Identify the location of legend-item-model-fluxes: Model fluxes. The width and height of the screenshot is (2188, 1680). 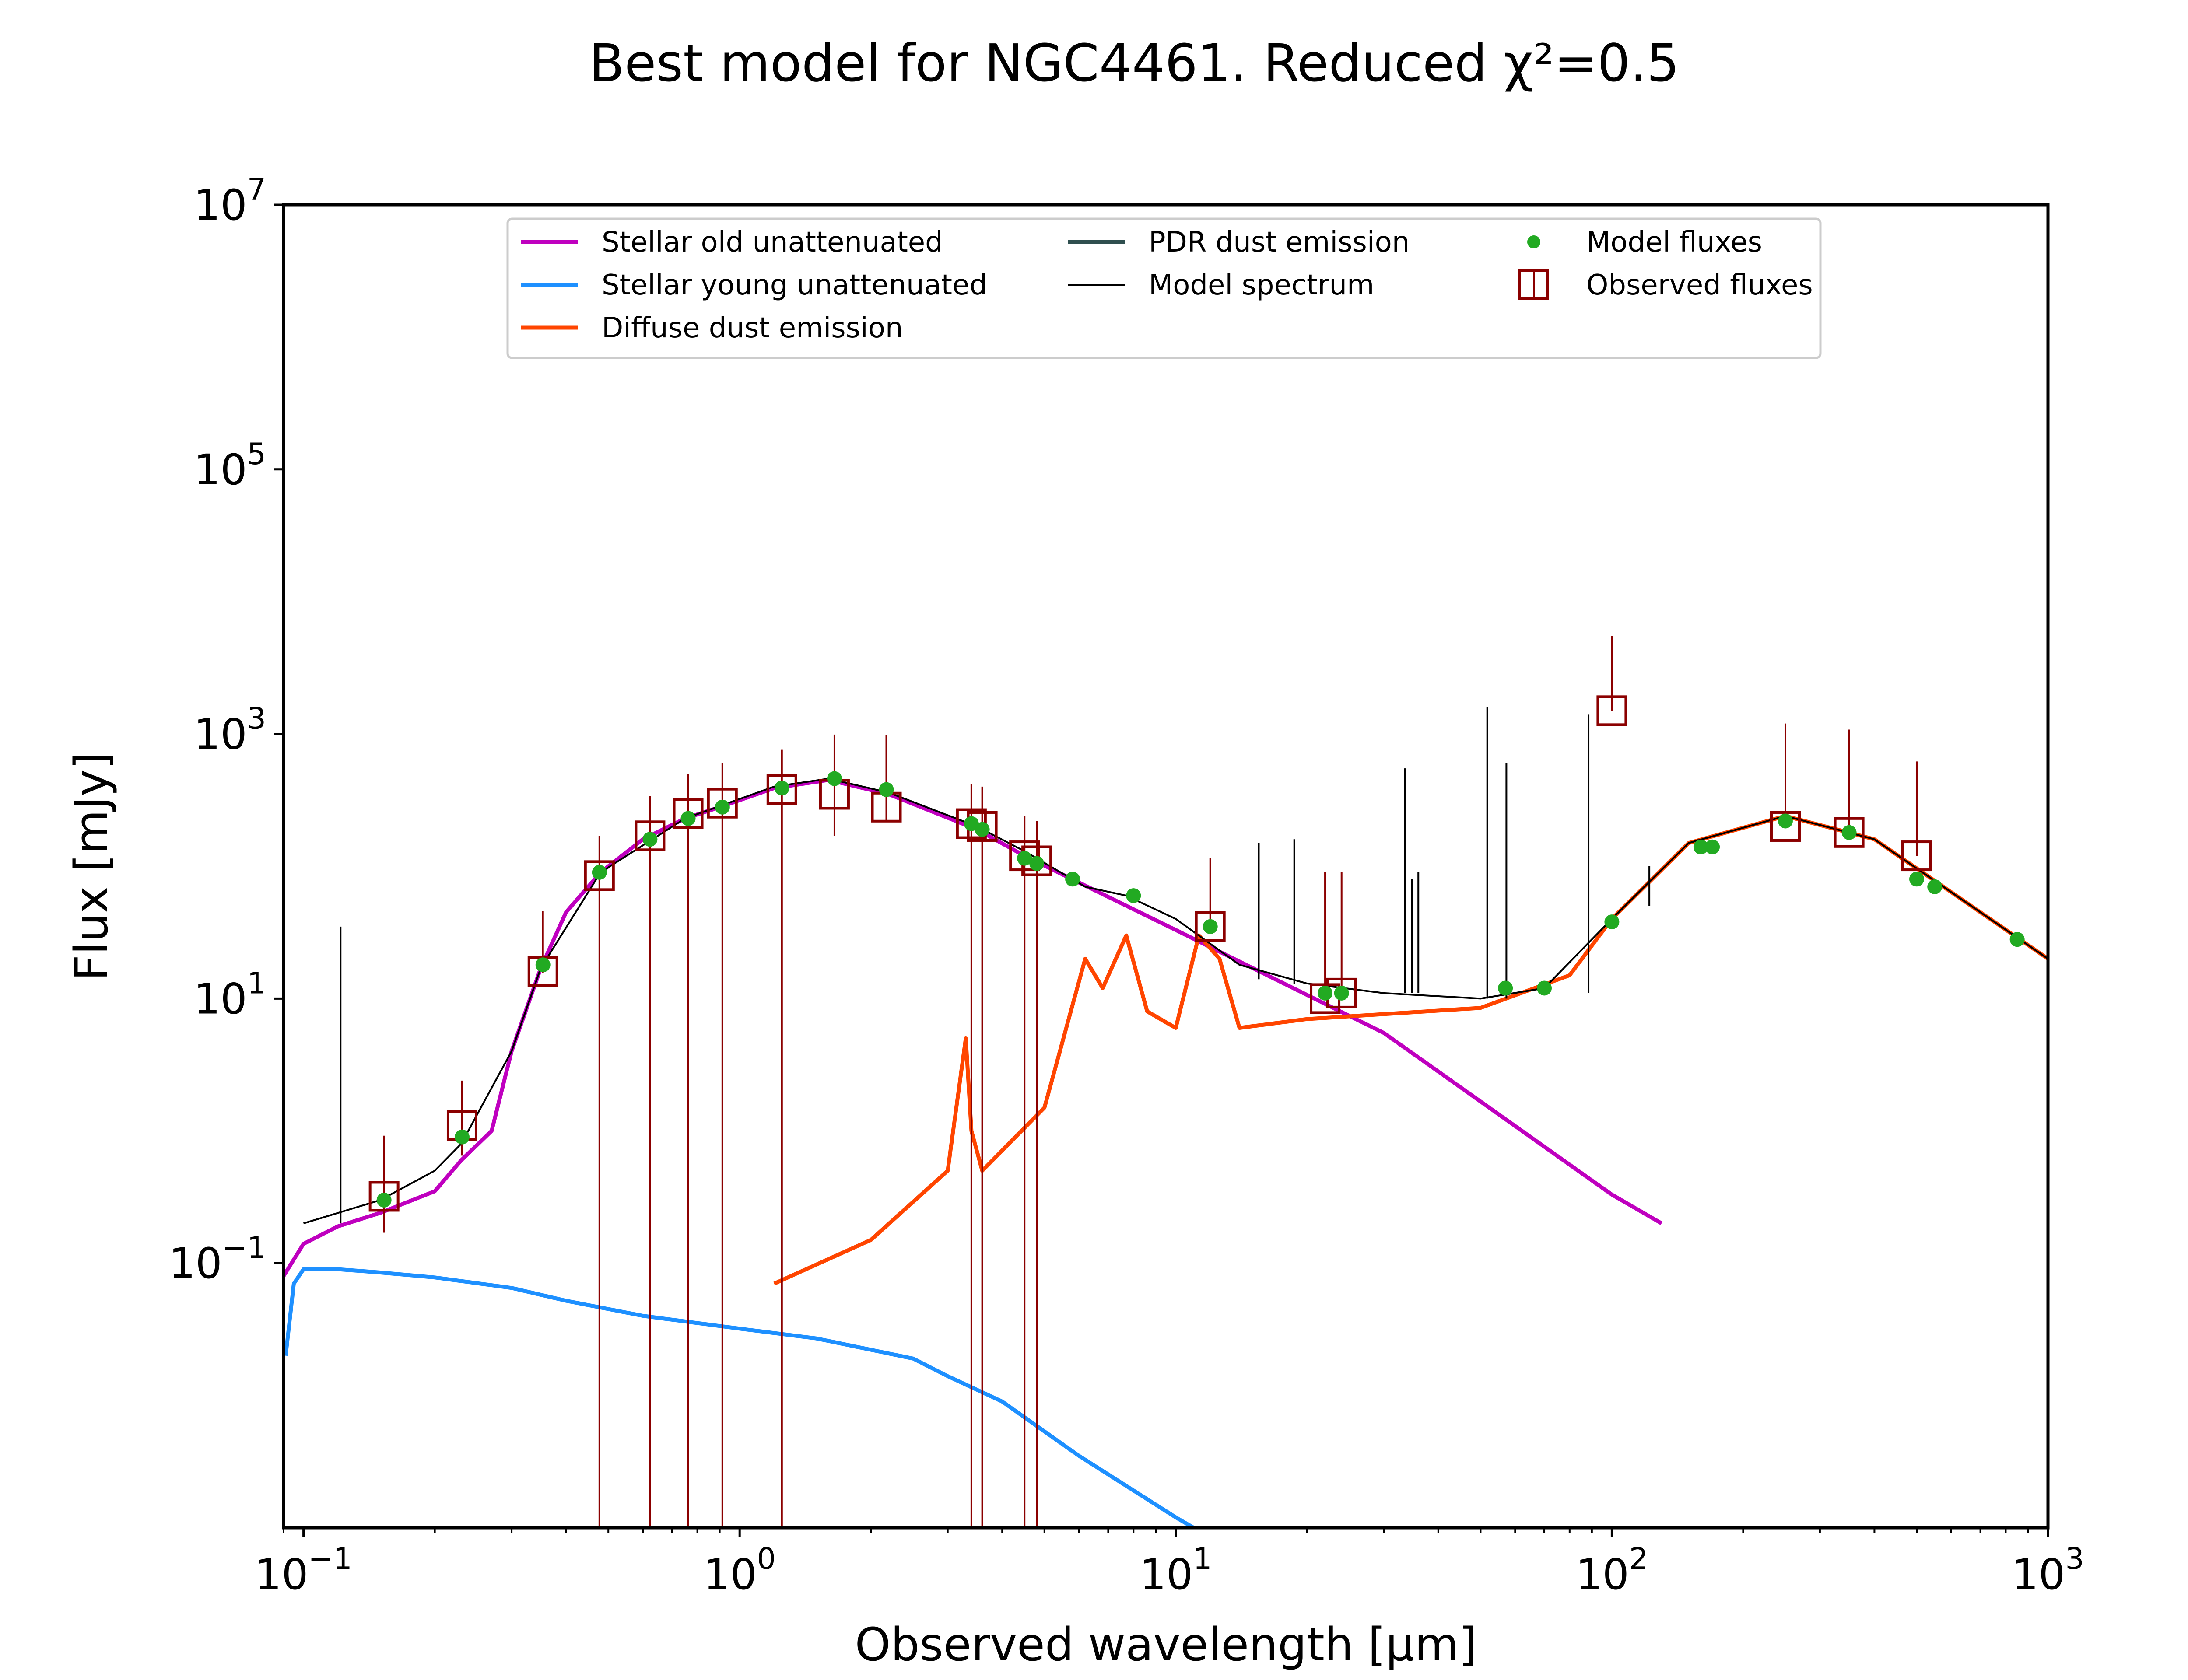
(1645, 242).